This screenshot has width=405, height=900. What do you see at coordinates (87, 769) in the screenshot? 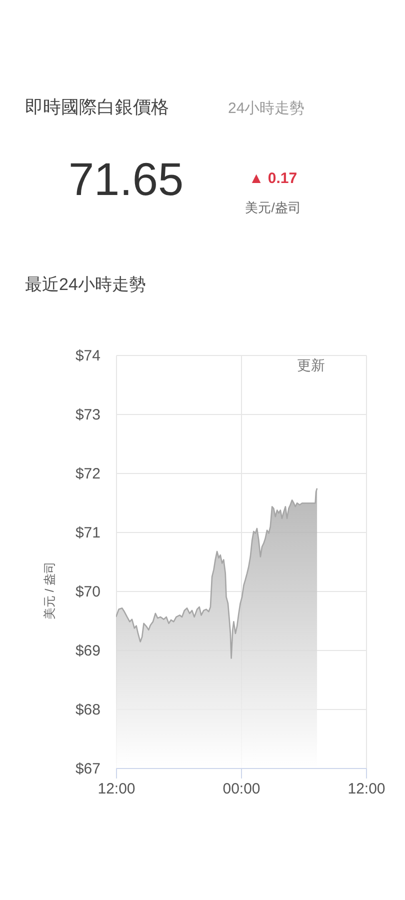
I see `y-tick-label: $67` at bounding box center [87, 769].